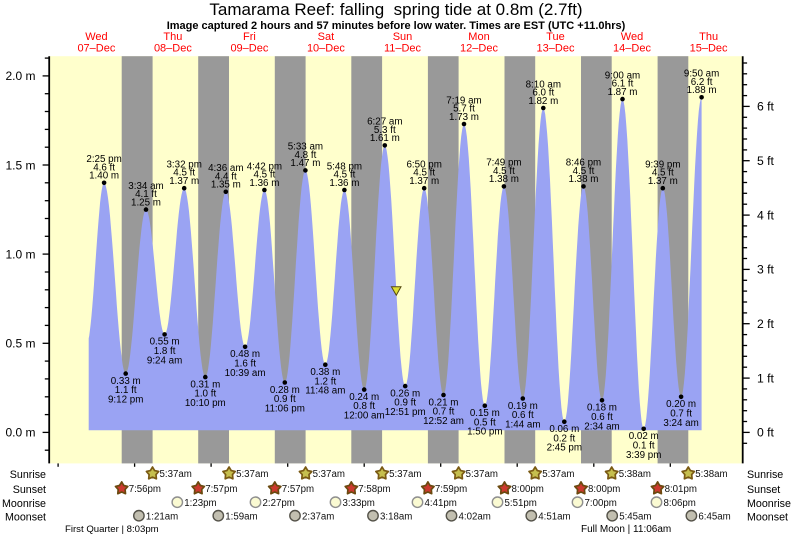 The height and width of the screenshot is (543, 793). Describe the element at coordinates (245, 373) in the screenshot. I see `svg-text: 10:39 am` at that location.